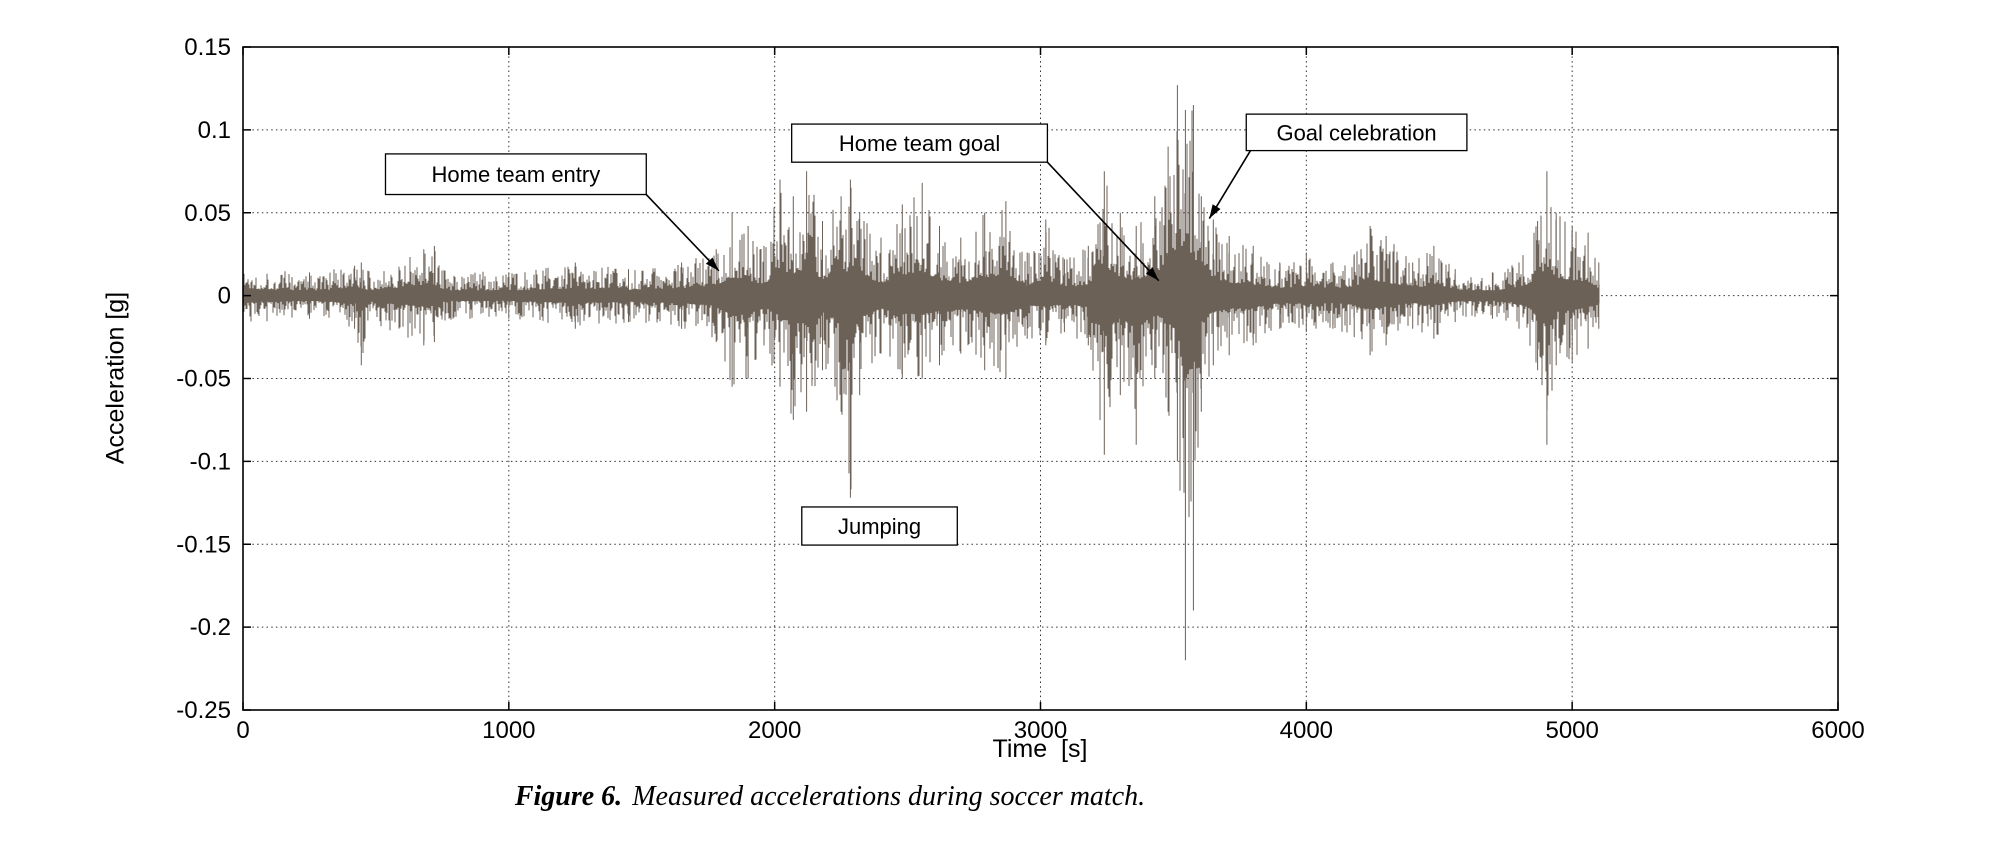 This screenshot has width=2000, height=847. What do you see at coordinates (242, 730) in the screenshot?
I see `x-tick-label: 0` at bounding box center [242, 730].